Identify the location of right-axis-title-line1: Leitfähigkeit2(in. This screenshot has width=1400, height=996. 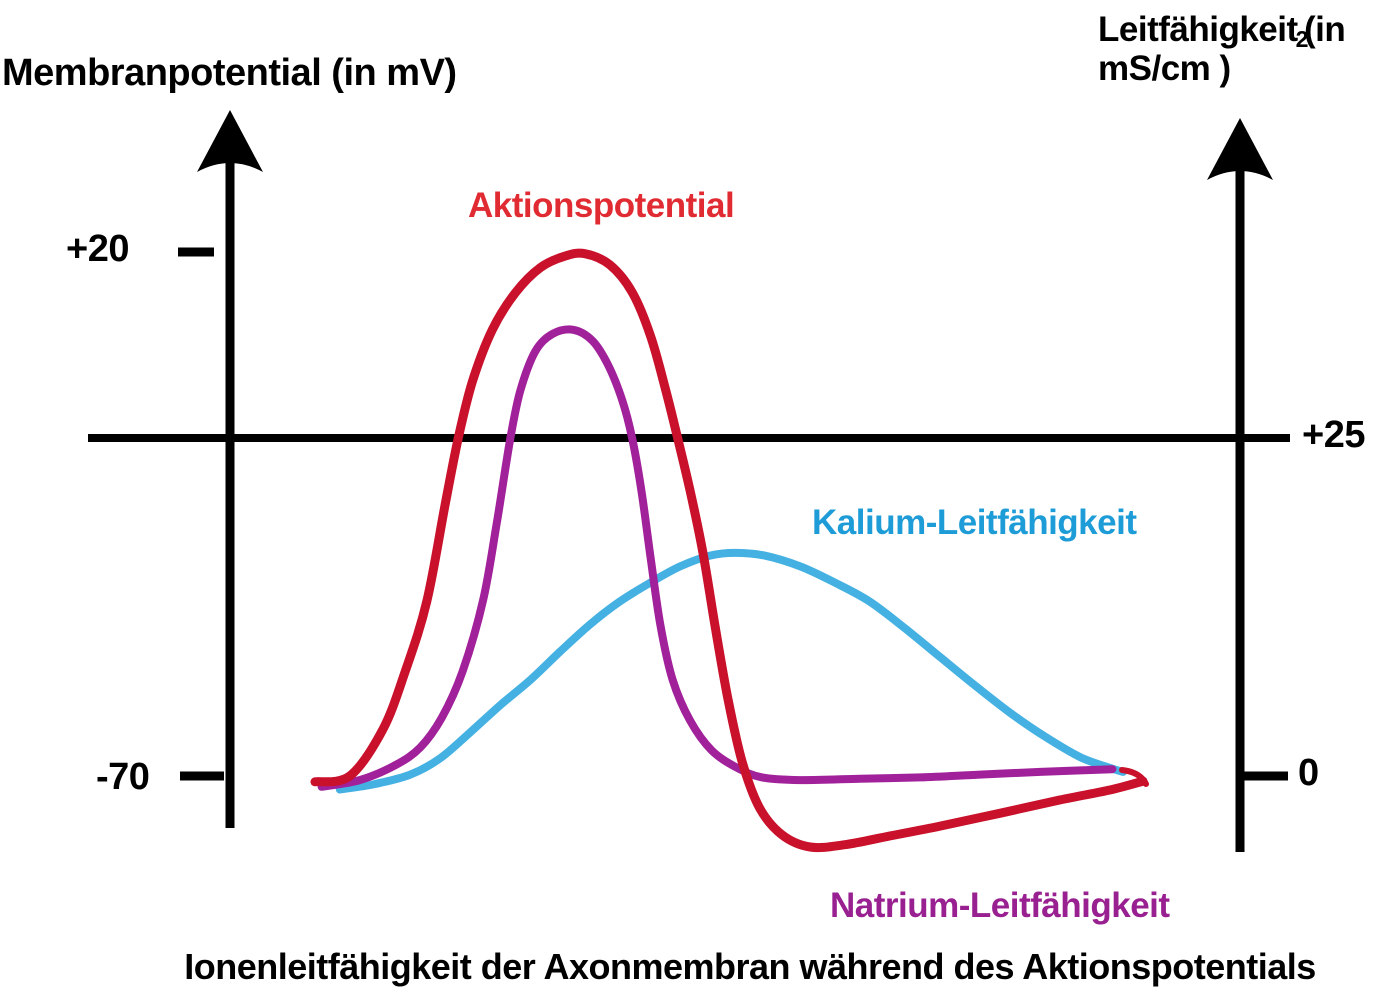
(1222, 31).